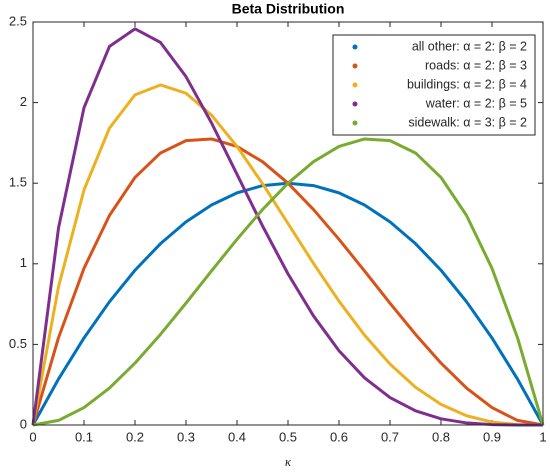 The image size is (550, 475). What do you see at coordinates (23, 101) in the screenshot?
I see `y-tick-label: 2` at bounding box center [23, 101].